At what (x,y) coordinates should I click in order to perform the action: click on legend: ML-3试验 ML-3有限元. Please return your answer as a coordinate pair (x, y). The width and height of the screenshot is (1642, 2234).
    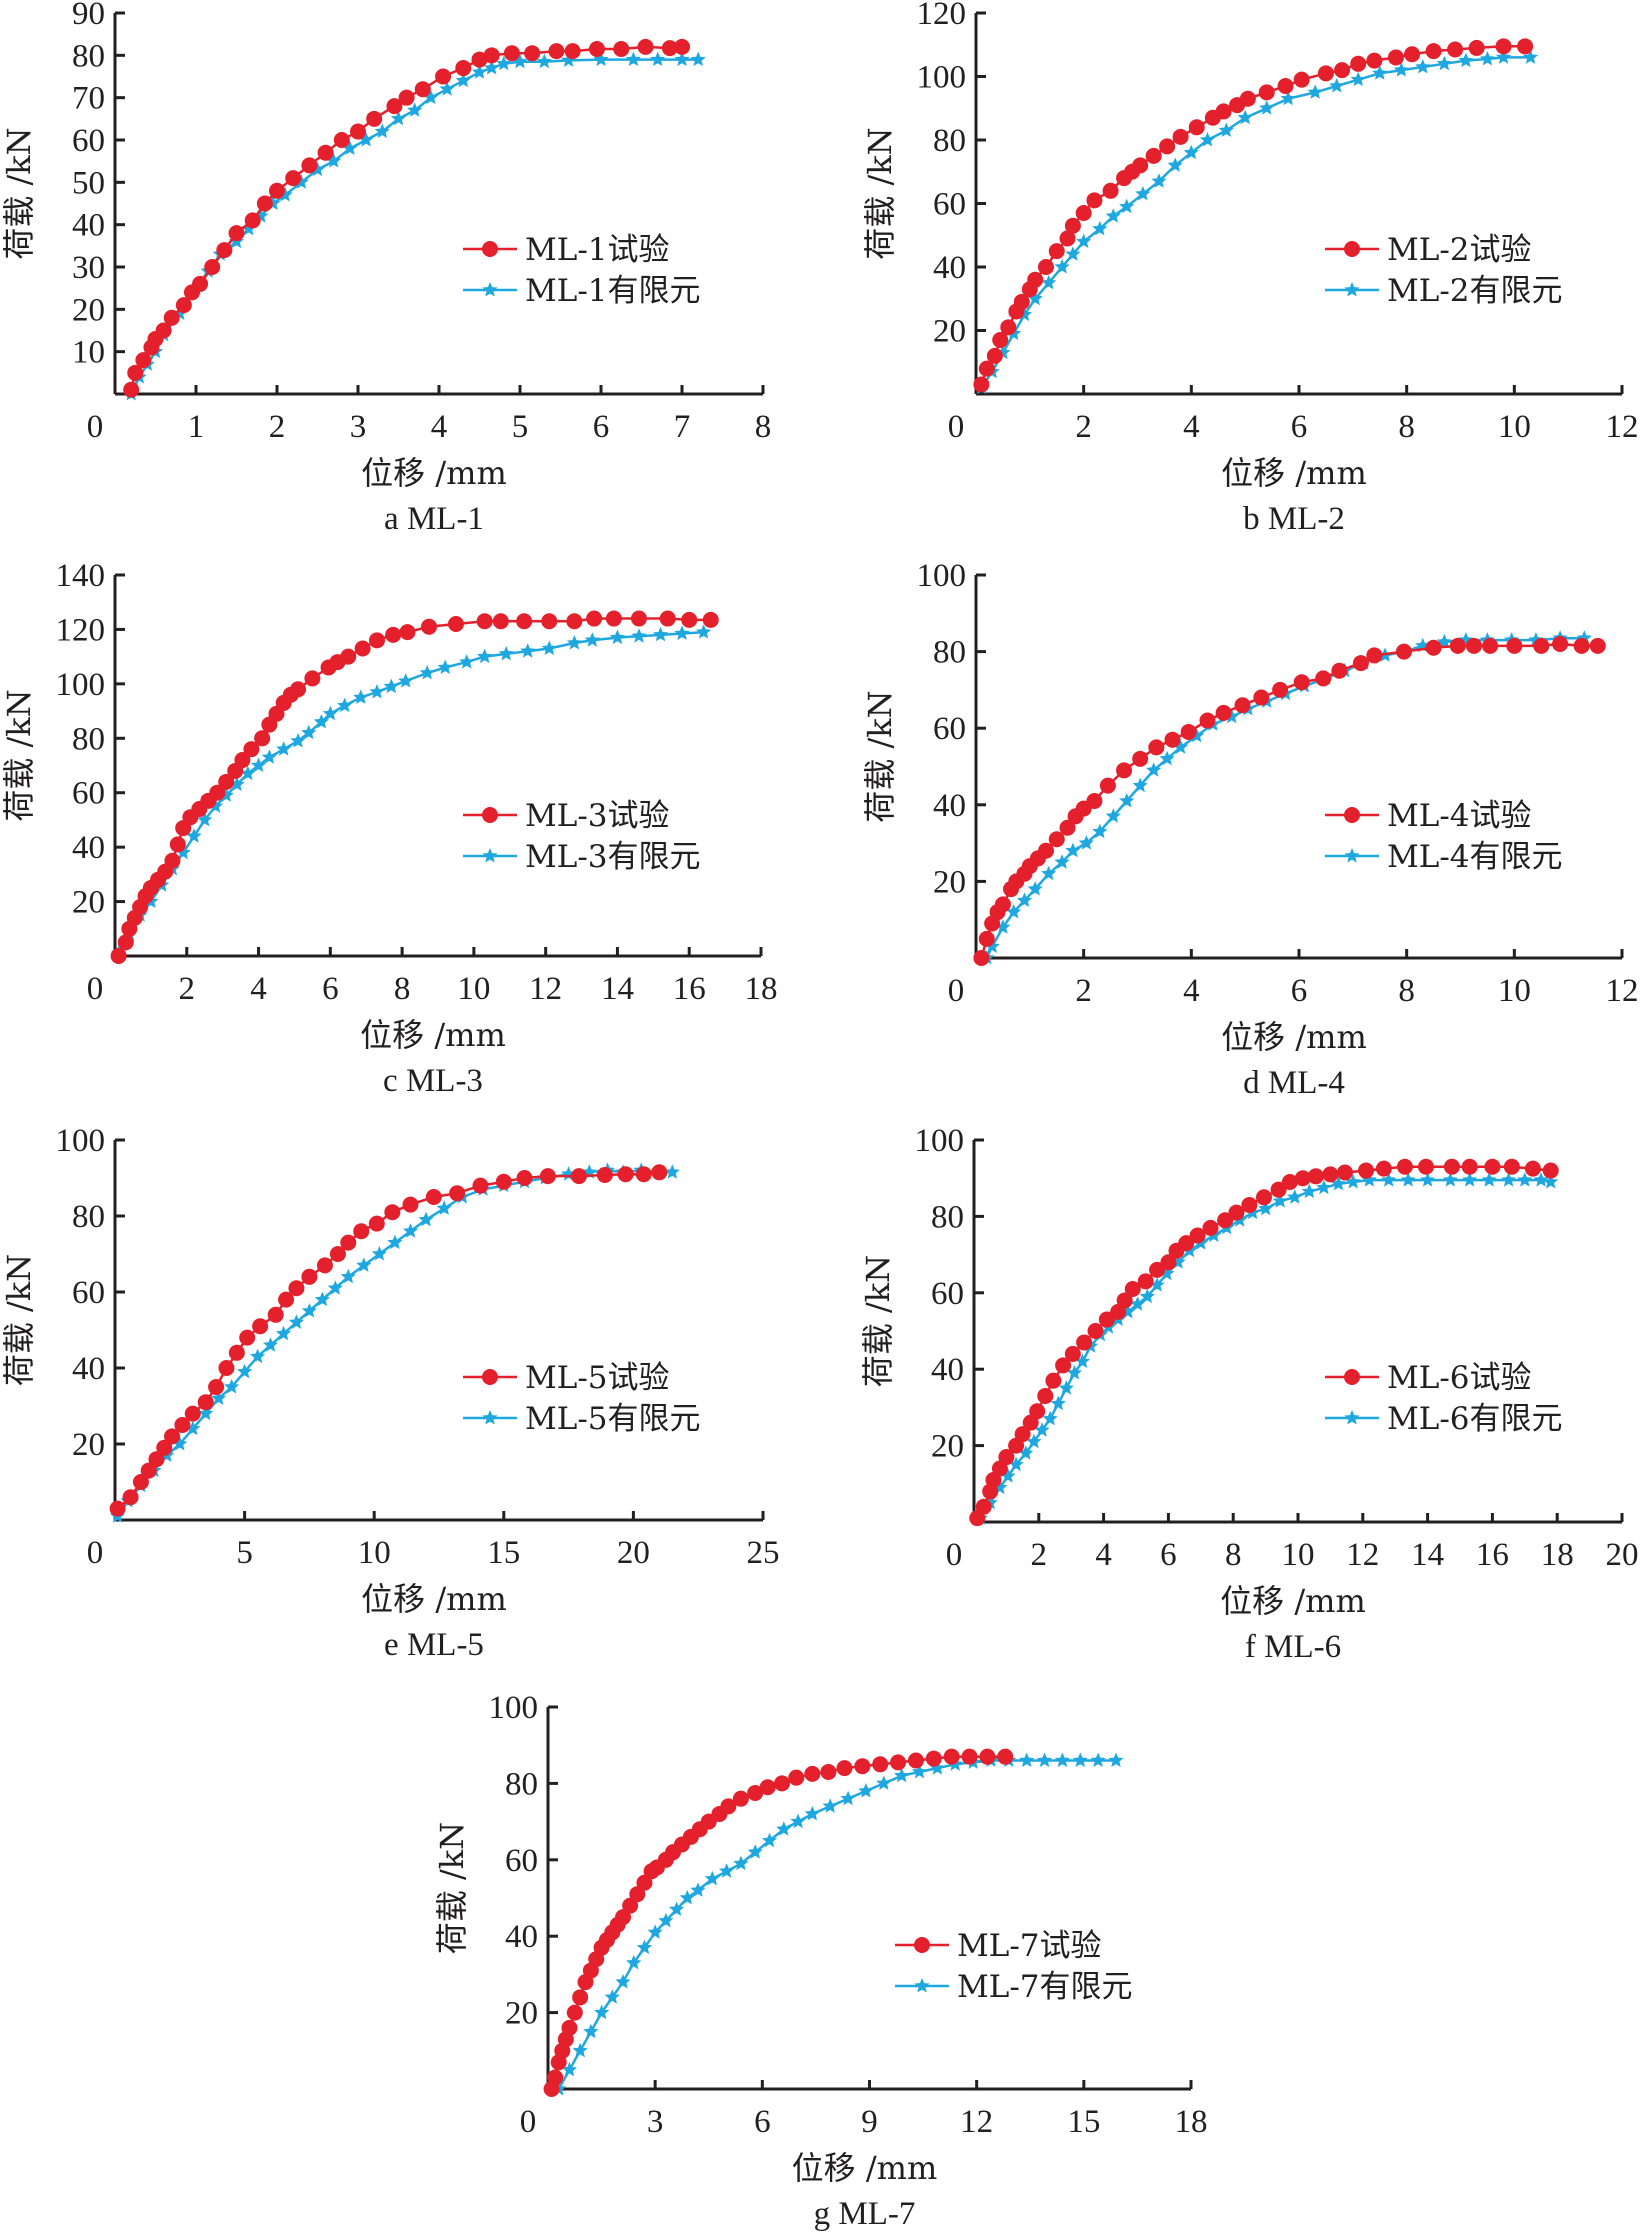
    Looking at the image, I should click on (582, 836).